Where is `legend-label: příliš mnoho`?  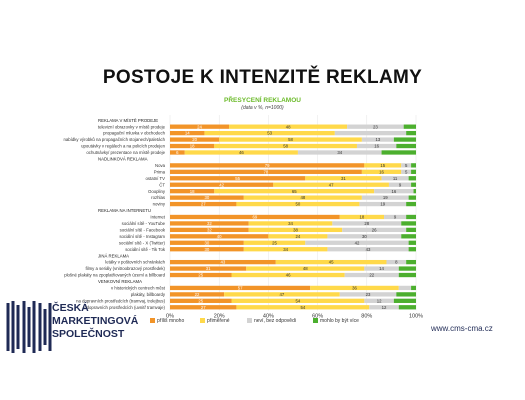 legend-label: příliš mnoho is located at coordinates (171, 321).